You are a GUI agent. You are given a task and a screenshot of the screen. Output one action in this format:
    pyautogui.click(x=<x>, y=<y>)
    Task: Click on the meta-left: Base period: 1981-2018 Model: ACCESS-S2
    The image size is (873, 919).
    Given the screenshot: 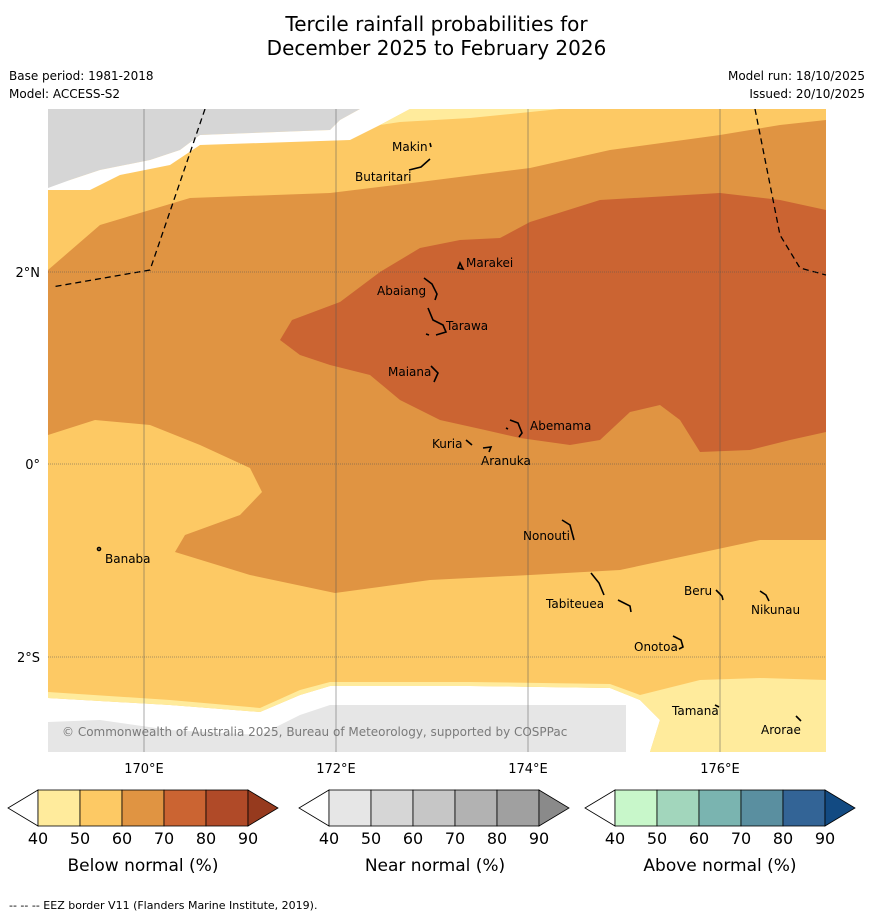 What is the action you would take?
    pyautogui.click(x=81, y=87)
    